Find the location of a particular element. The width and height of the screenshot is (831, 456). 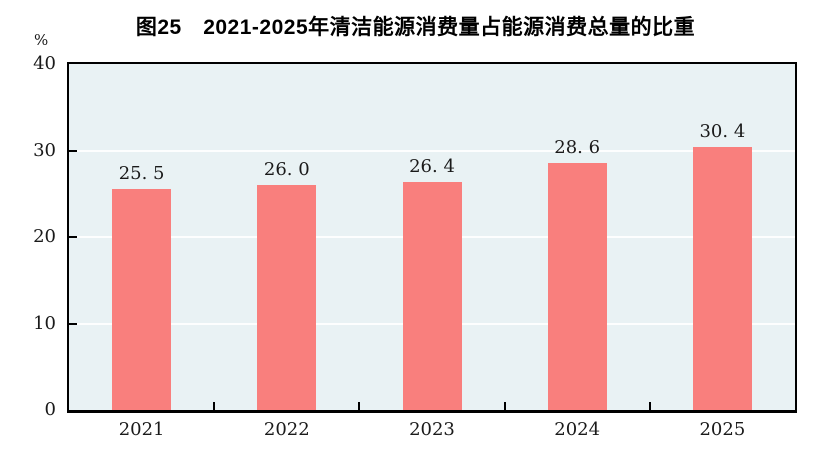

x-axis-label-2023: 2023 is located at coordinates (432, 429).